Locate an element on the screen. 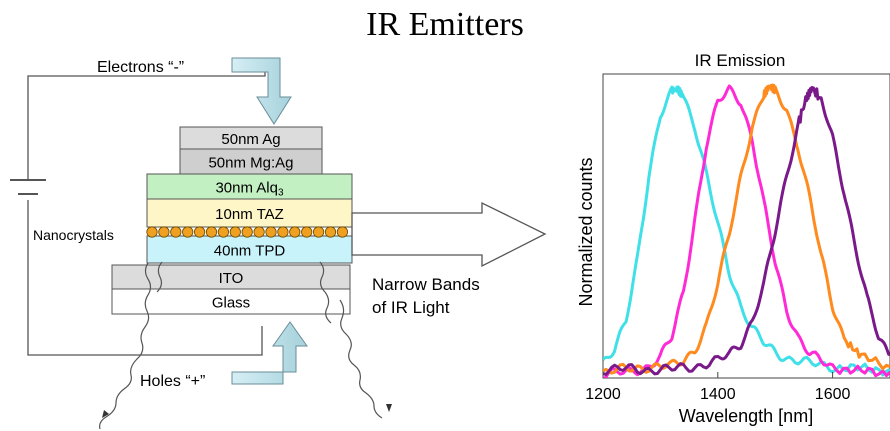  squiggle-mid-right is located at coordinates (325, 292).